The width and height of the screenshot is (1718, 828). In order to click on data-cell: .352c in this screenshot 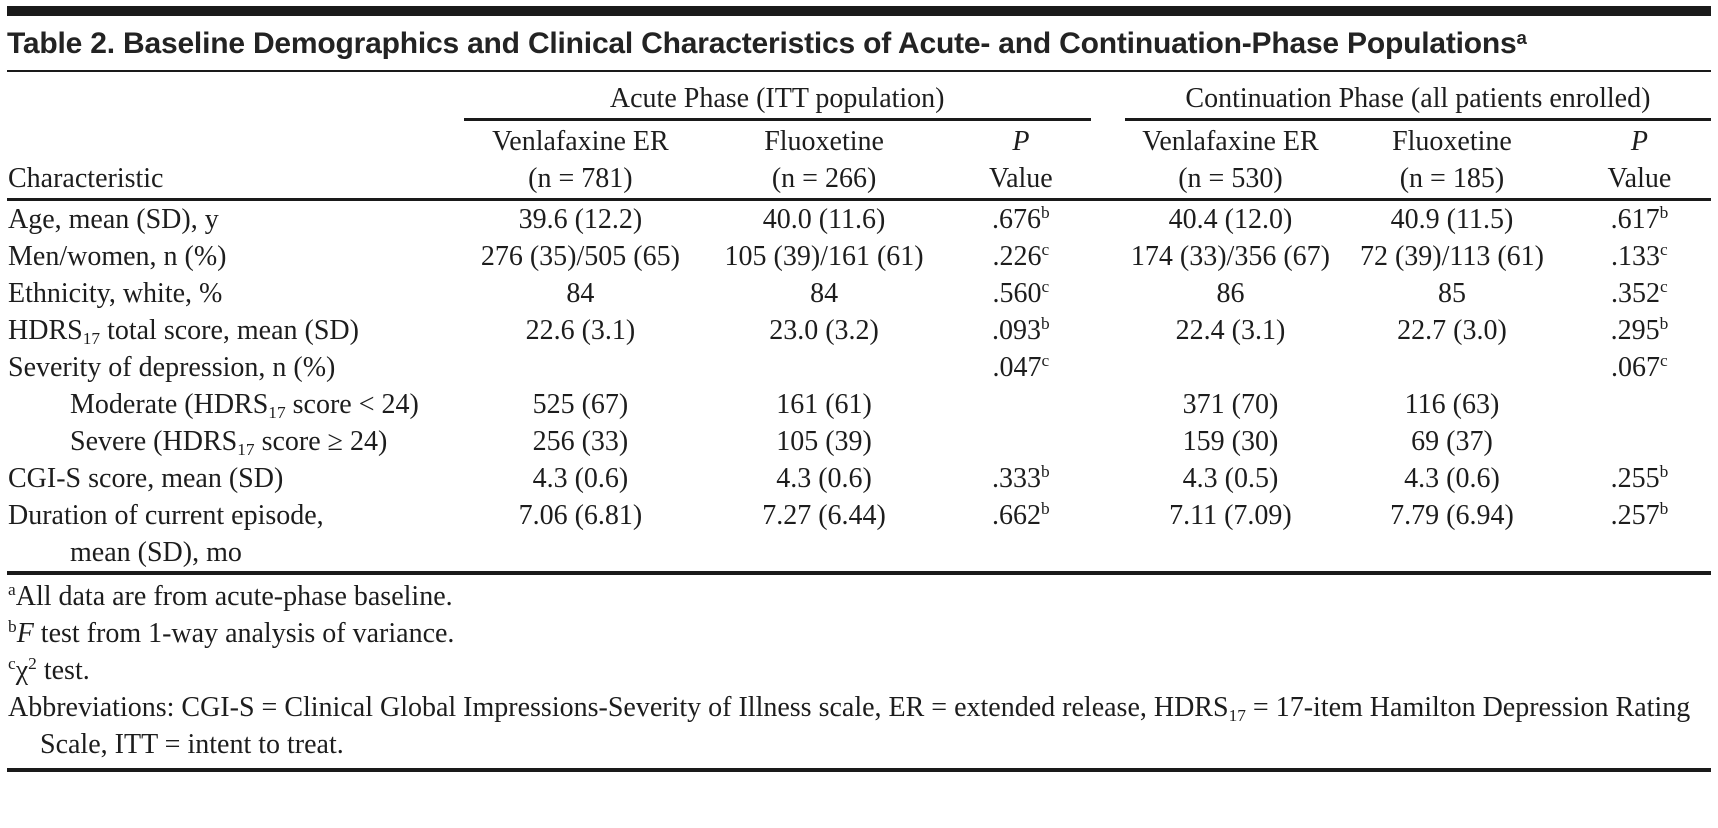, I will do `click(1639, 293)`.